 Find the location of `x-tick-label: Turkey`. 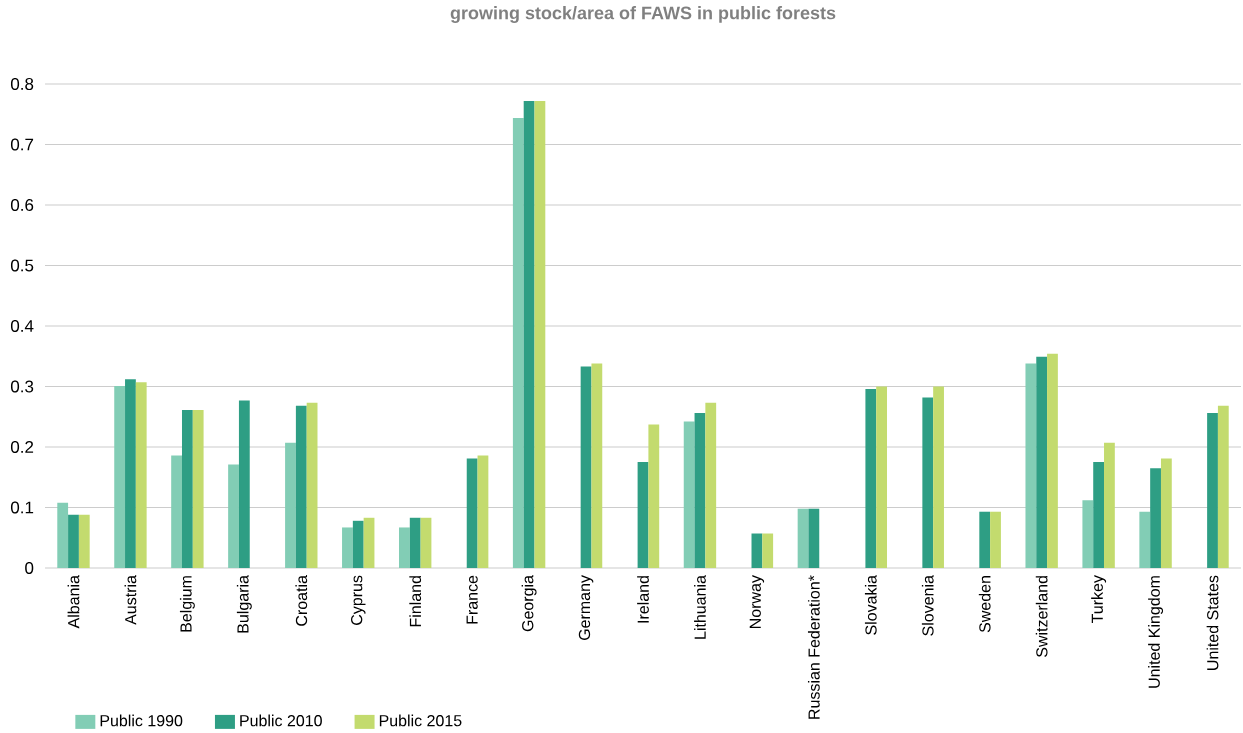

x-tick-label: Turkey is located at coordinates (1099, 599).